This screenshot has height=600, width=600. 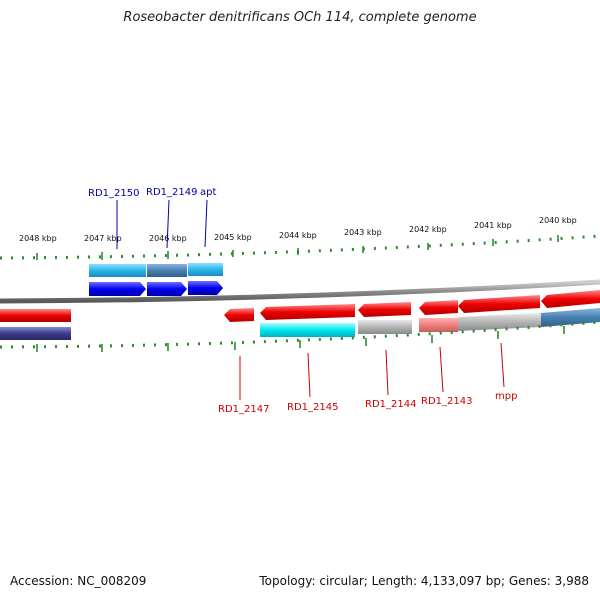 What do you see at coordinates (438, 307) in the screenshot?
I see `gene-rd1-2143-arrow` at bounding box center [438, 307].